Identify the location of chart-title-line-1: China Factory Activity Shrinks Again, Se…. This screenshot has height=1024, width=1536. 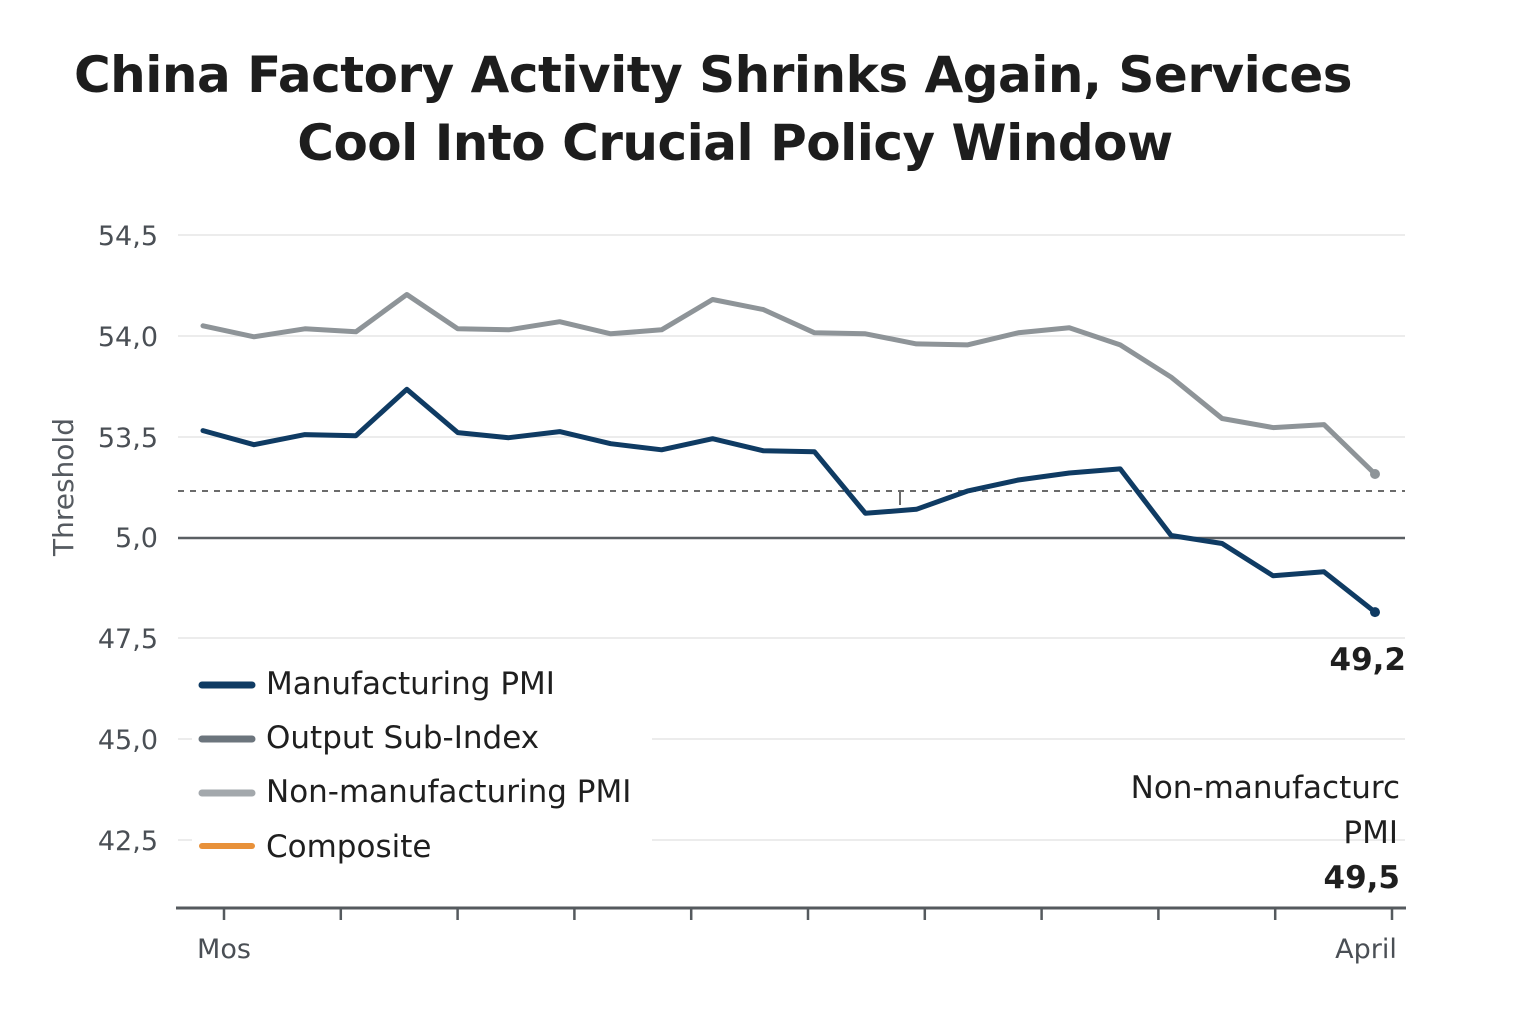
(713, 75).